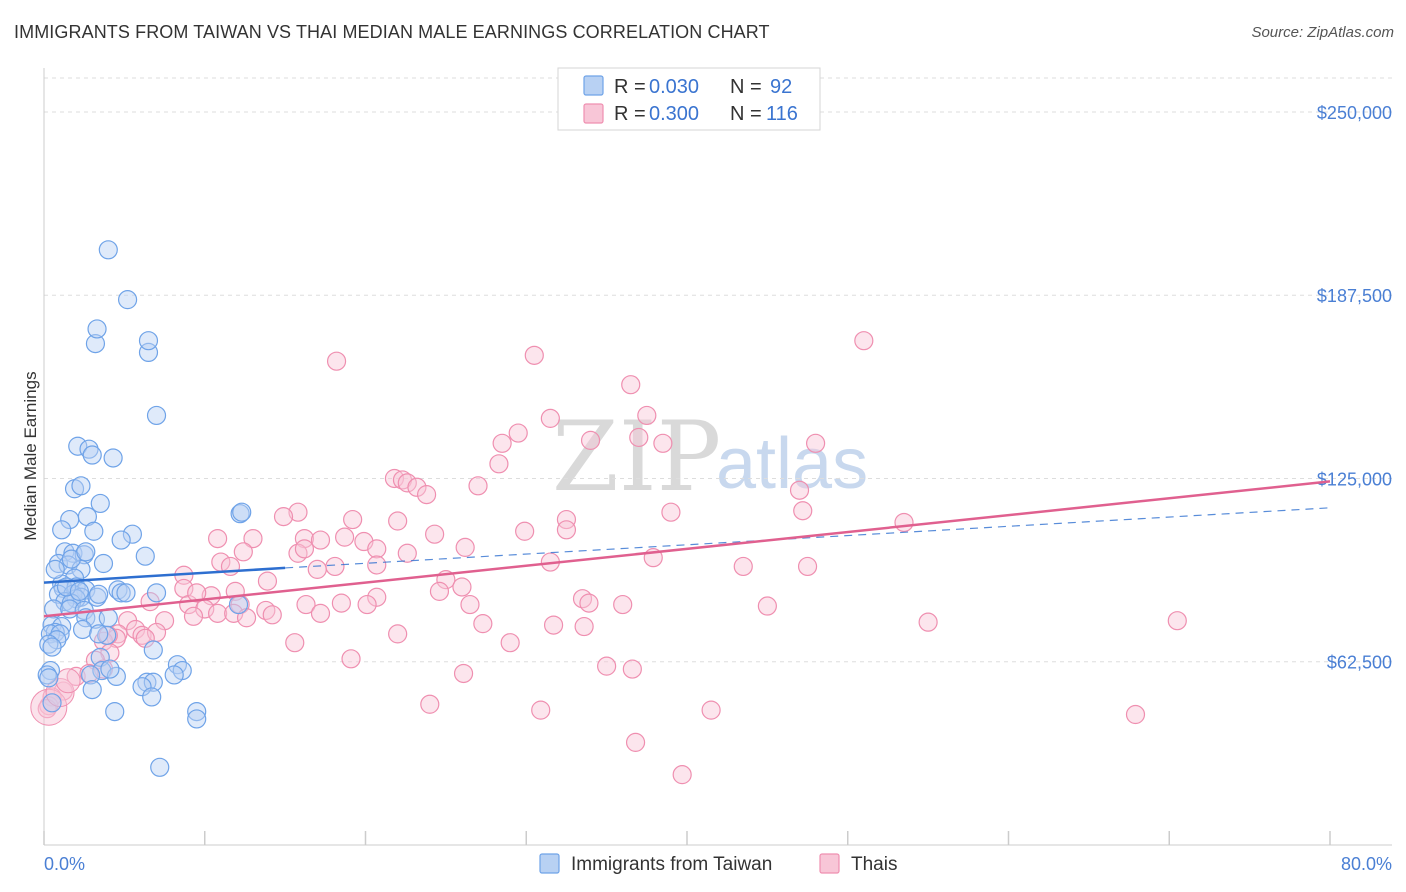  What do you see at coordinates (64, 864) in the screenshot?
I see `x-tick-label-min: 0.0%` at bounding box center [64, 864].